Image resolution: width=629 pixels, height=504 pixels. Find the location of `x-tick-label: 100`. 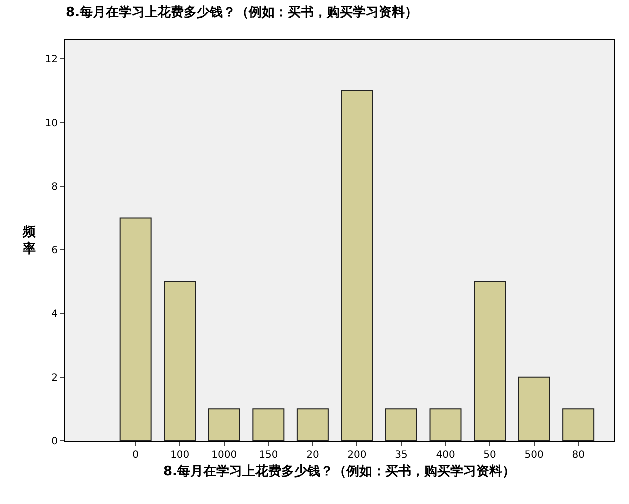

x-tick-label: 100 is located at coordinates (180, 455).